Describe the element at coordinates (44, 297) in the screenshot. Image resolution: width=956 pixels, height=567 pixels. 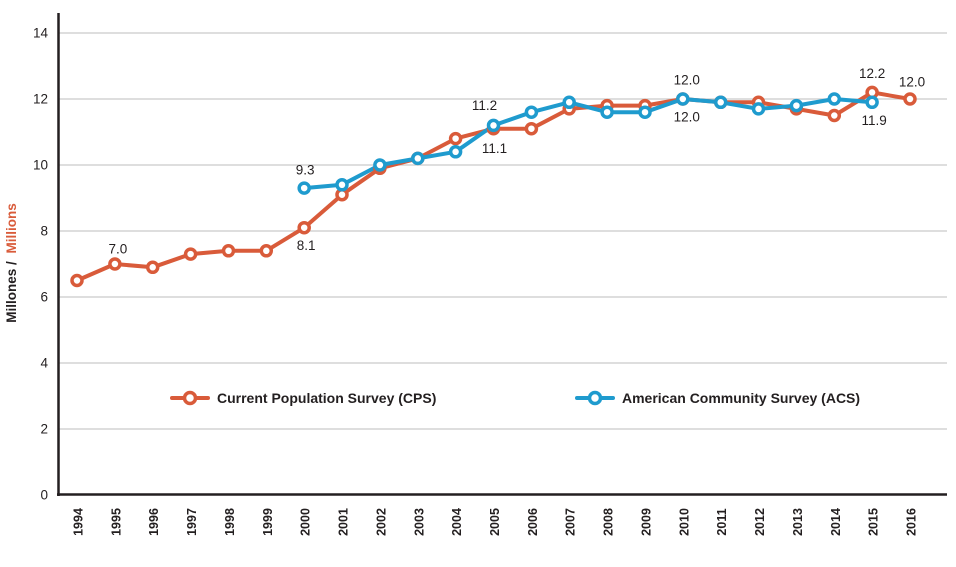
I see `y-tick-label: 6` at that location.